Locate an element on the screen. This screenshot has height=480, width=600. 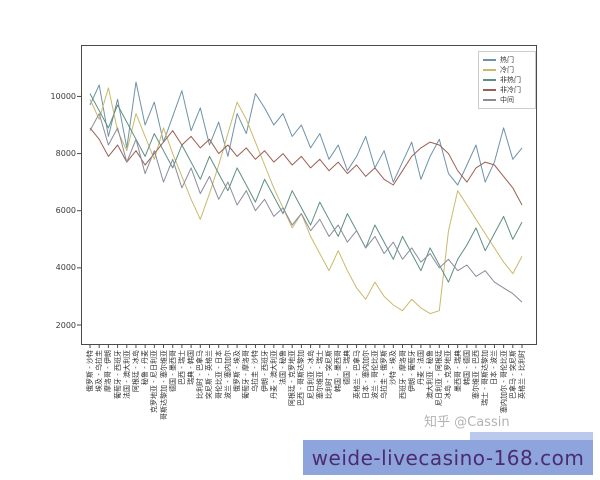
chart-legend: 热门冷门非热门非冷门中间 is located at coordinates (507, 80).